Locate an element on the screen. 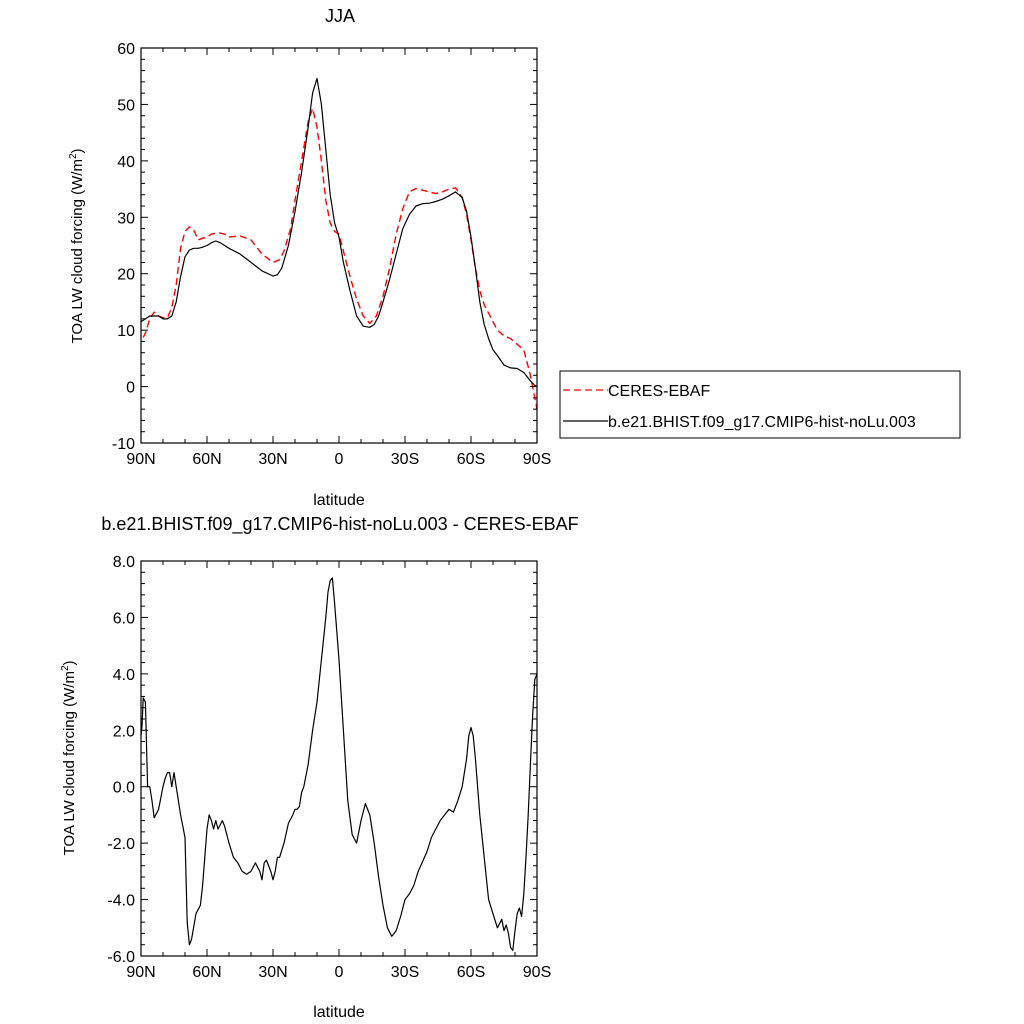 This screenshot has height=1024, width=1024. top-y-tick-label: -10 is located at coordinates (123, 444).